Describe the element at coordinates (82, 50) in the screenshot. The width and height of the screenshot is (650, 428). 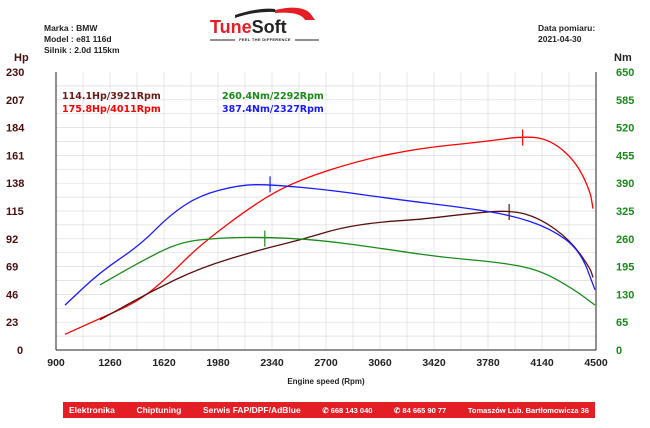
I see `engine-line: Silnik : 2.0d 115km` at that location.